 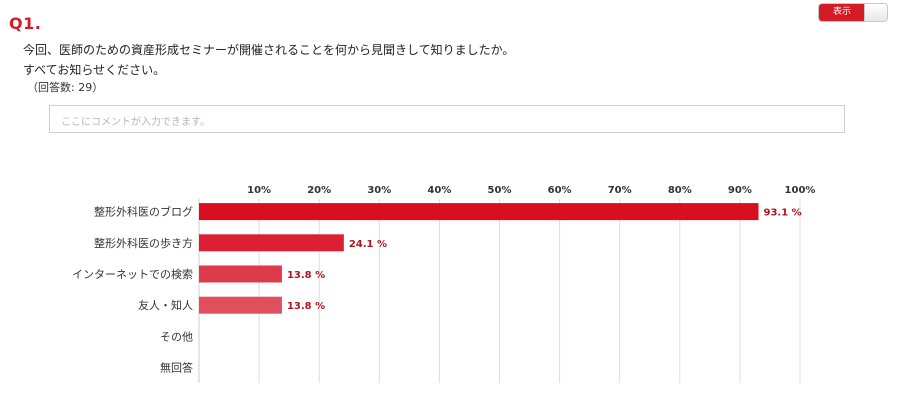 What do you see at coordinates (143, 243) in the screenshot?
I see `category-label: 整形外科医の歩き方` at bounding box center [143, 243].